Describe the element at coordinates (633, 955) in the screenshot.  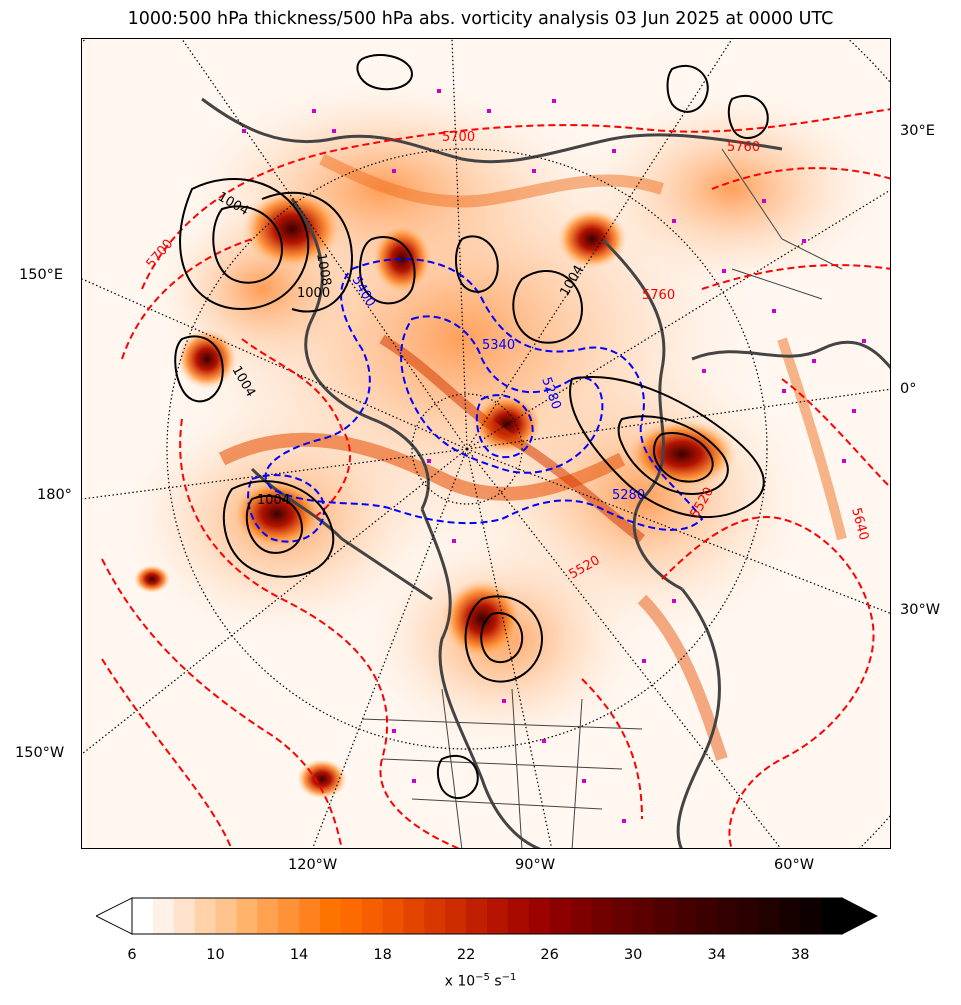
I see `colorbar-tick-label: 30` at that location.